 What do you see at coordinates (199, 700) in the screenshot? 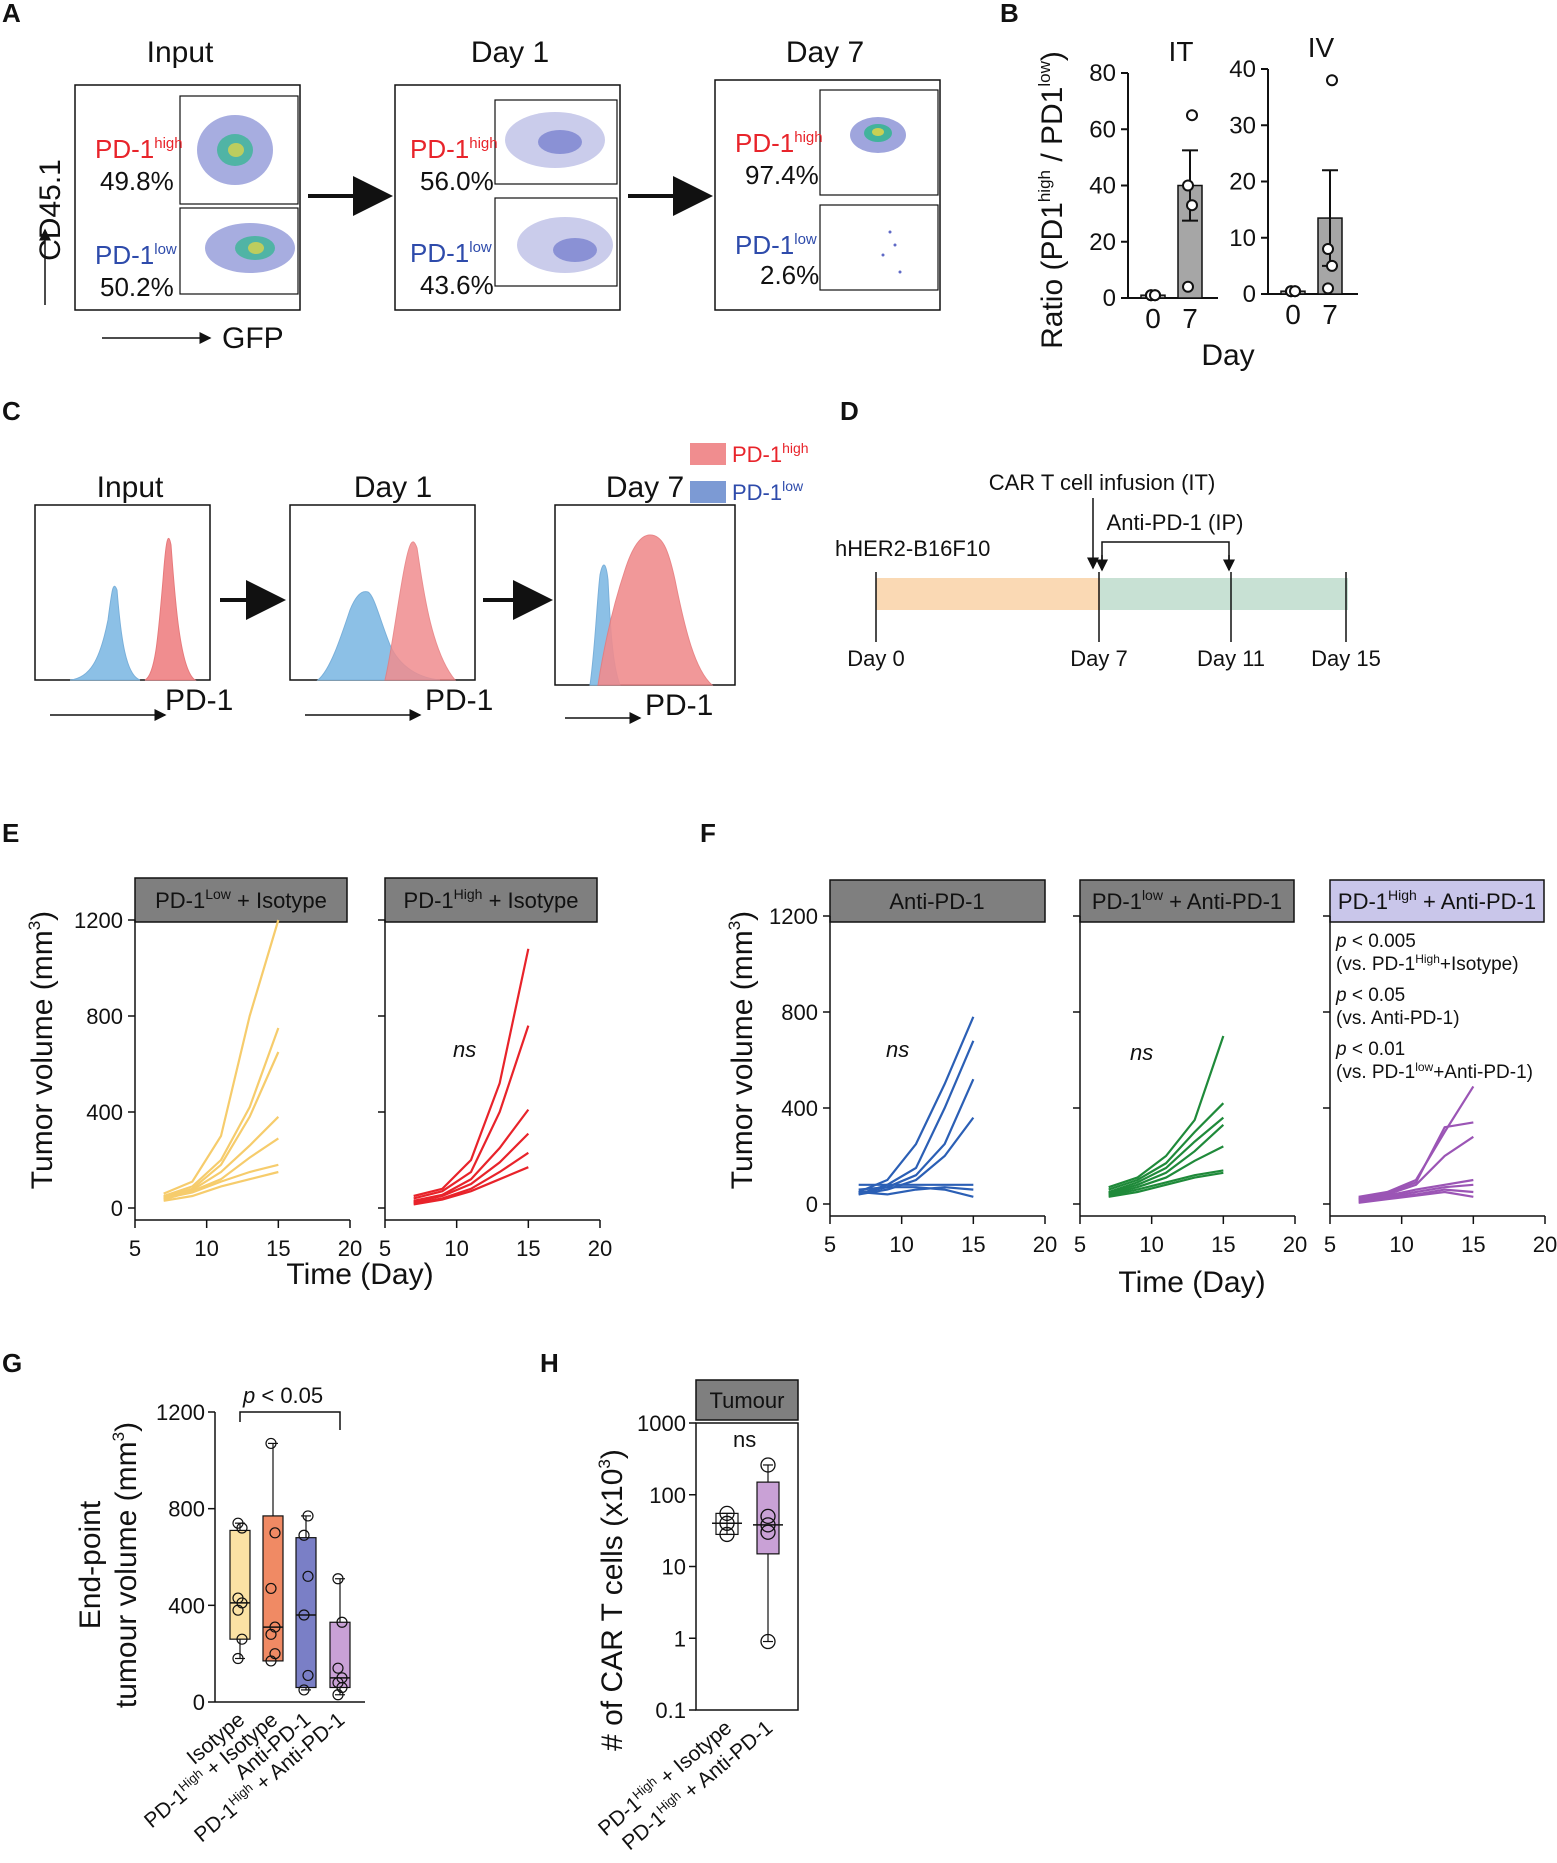
I see `c-x-axis-label-1: PD-1` at bounding box center [199, 700].